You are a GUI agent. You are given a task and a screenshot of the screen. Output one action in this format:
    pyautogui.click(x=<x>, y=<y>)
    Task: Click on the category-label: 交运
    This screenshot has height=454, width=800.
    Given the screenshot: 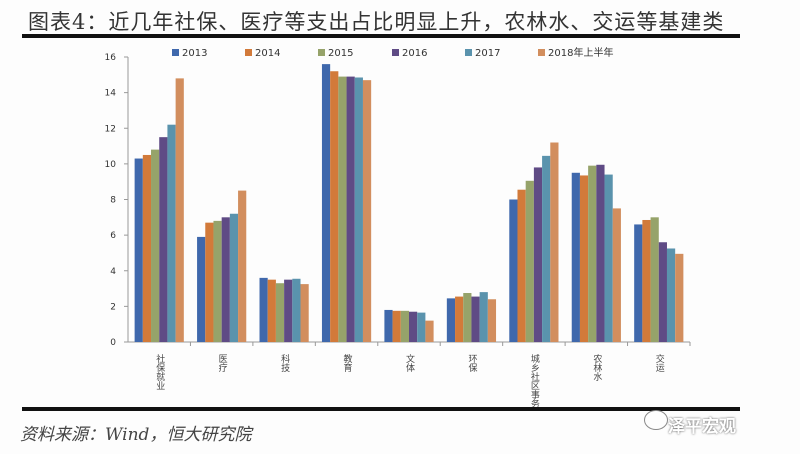 What is the action you would take?
    pyautogui.click(x=659, y=363)
    